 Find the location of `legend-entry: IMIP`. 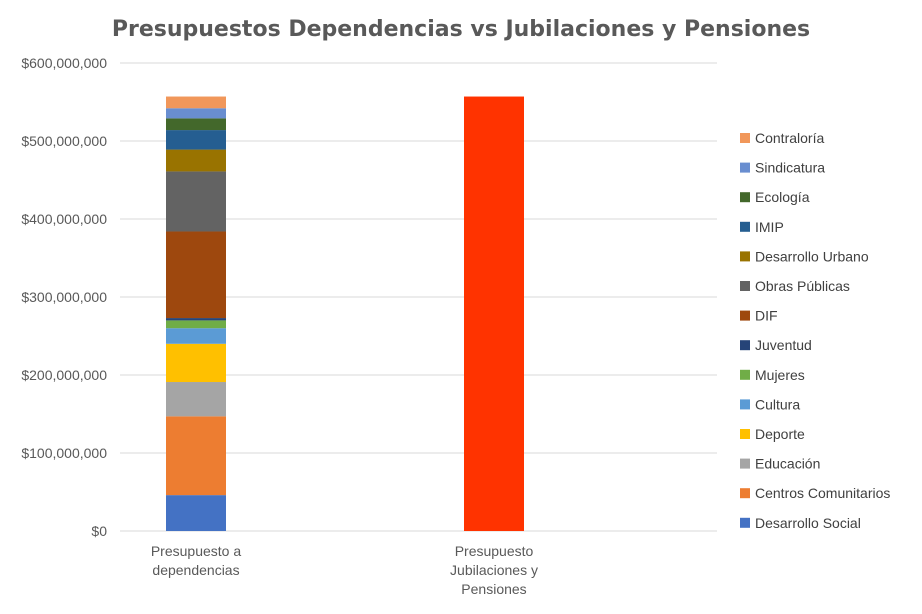

legend-entry: IMIP is located at coordinates (769, 227).